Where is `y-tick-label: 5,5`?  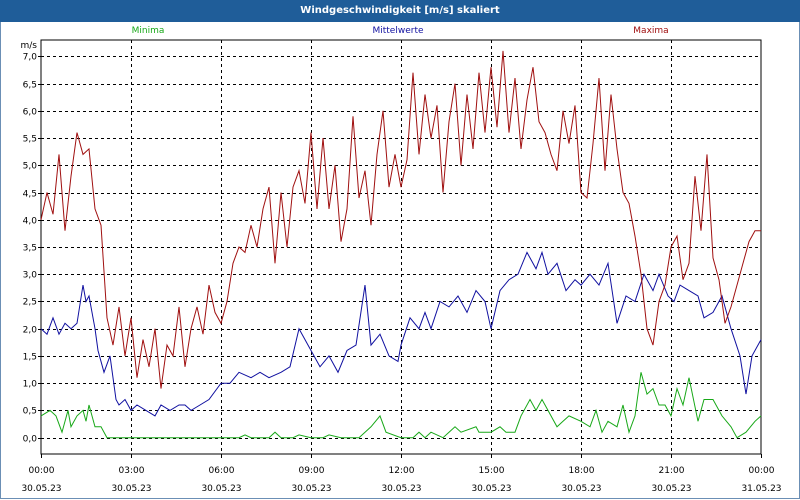 y-tick-label: 5,5 is located at coordinates (30, 140).